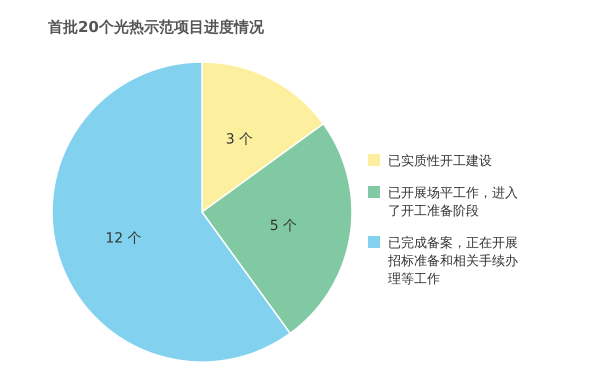 The width and height of the screenshot is (600, 376). I want to click on data-label: 5 个, so click(284, 226).